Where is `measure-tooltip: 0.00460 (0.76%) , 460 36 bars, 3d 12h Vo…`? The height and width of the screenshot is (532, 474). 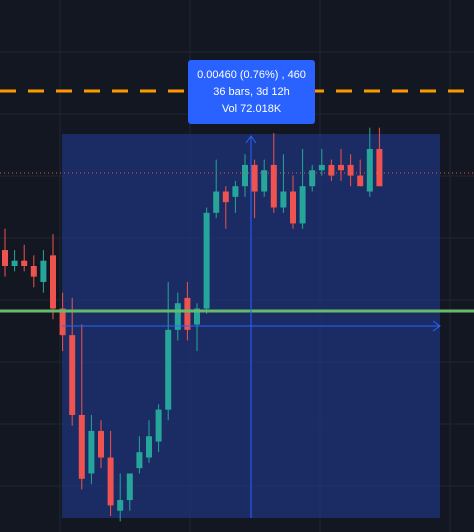
measure-tooltip: 0.00460 (0.76%) , 460 36 bars, 3d 12h Vo… is located at coordinates (251, 92).